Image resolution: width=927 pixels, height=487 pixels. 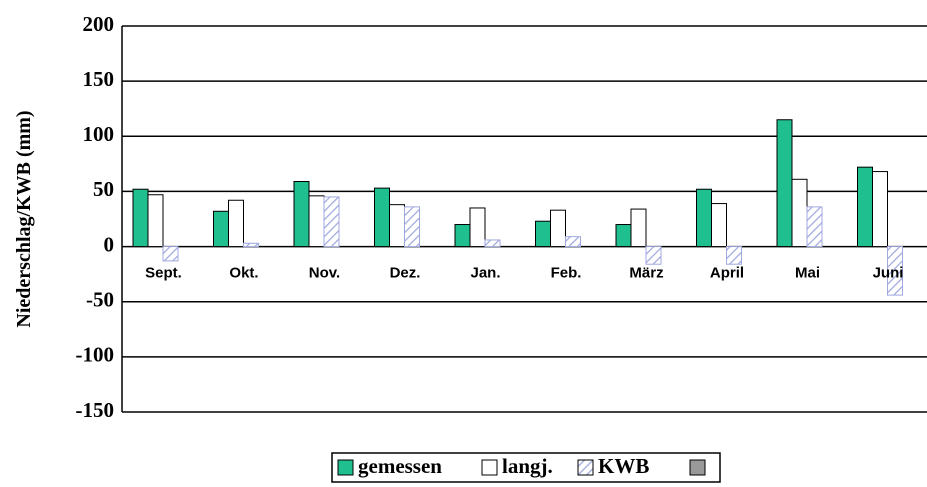 I want to click on y-tick-label: 100, so click(x=99, y=134).